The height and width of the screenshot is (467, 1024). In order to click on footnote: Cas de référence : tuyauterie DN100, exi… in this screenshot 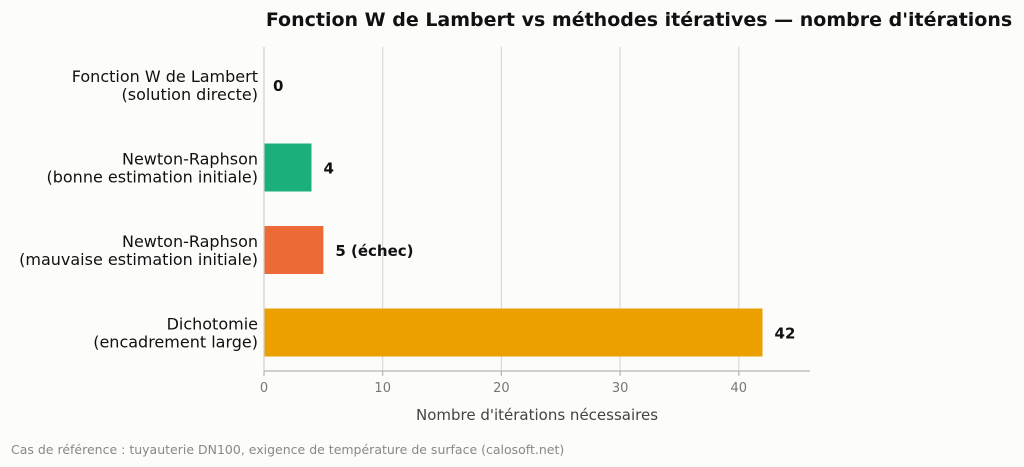, I will do `click(287, 449)`.